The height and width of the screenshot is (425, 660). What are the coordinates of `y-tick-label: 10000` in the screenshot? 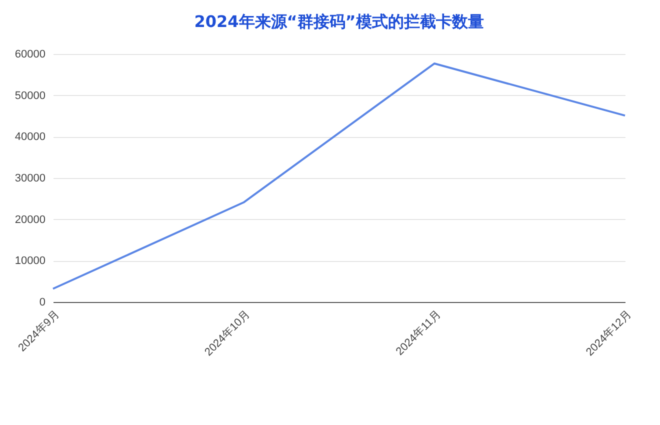 It's located at (30, 261).